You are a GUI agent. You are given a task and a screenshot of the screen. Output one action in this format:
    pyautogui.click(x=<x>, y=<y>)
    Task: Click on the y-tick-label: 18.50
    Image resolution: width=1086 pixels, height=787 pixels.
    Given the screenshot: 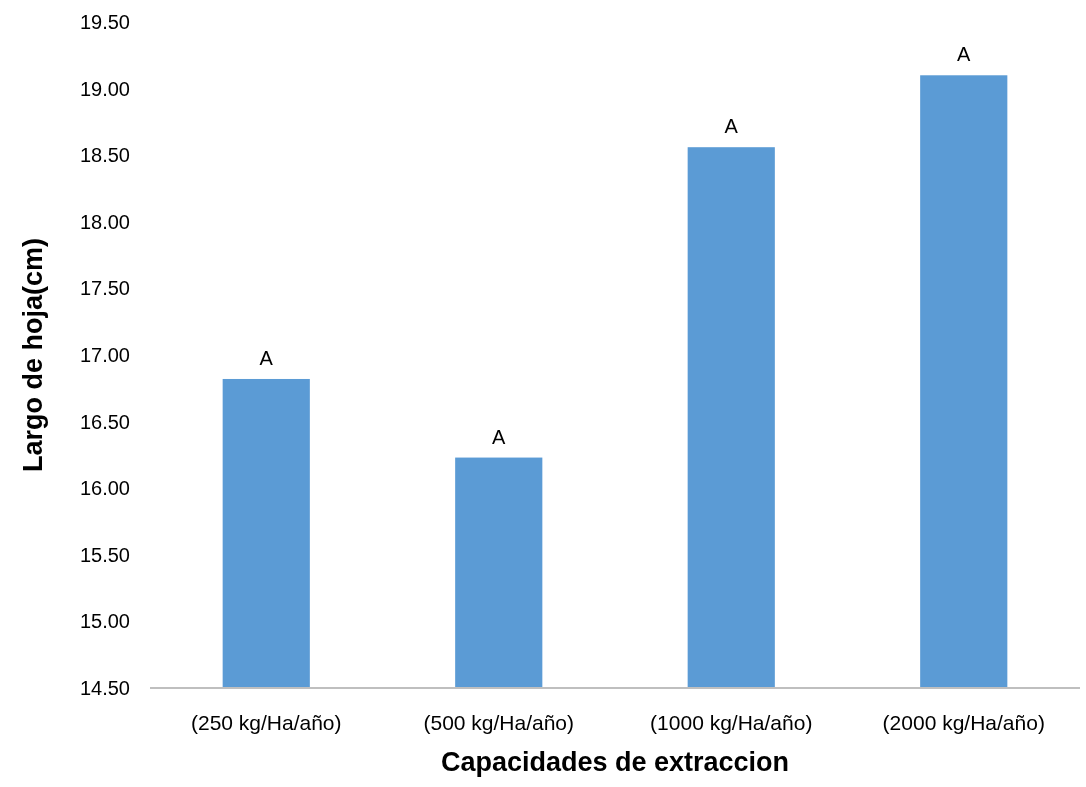 What is the action you would take?
    pyautogui.click(x=104, y=155)
    